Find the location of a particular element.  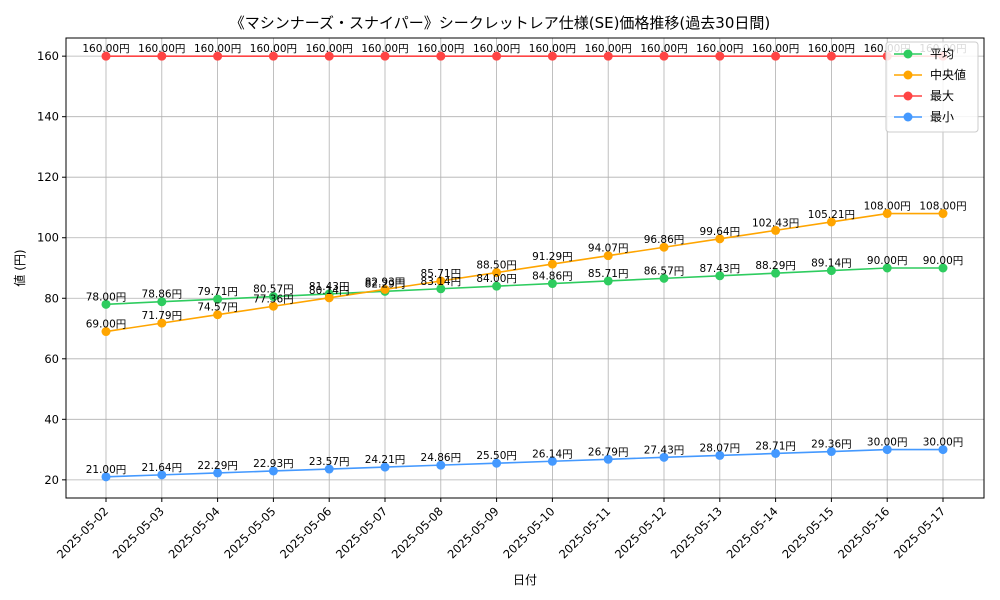

data-label: 80.57円 is located at coordinates (273, 290).